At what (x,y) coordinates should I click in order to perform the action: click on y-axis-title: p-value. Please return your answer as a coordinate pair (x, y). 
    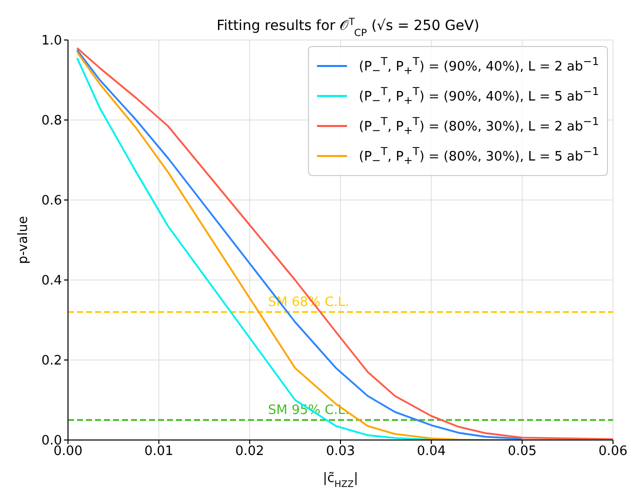
    Looking at the image, I should click on (23, 240).